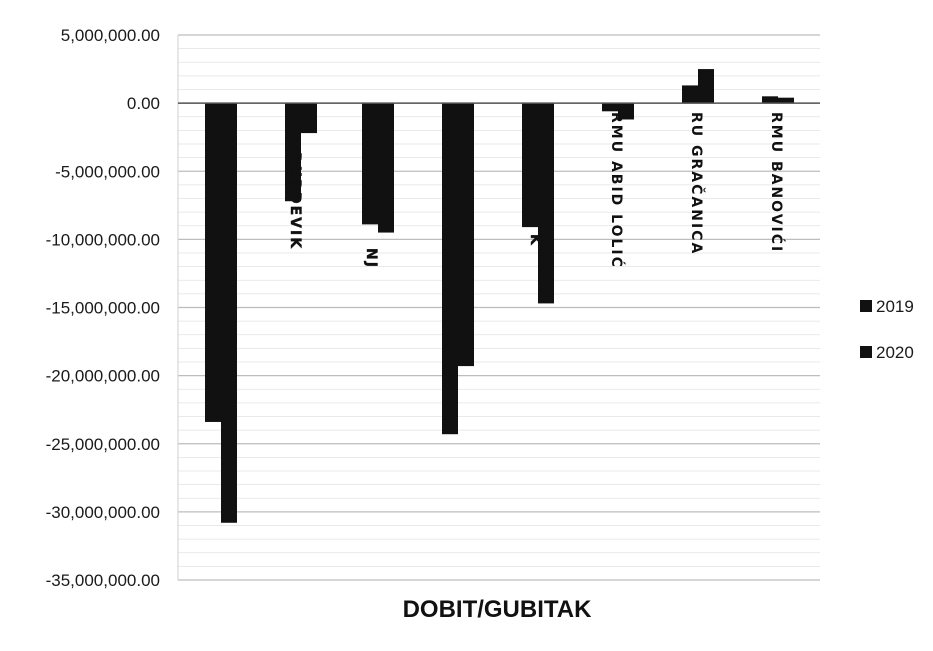 This screenshot has width=933, height=651. I want to click on category-label: RMU ABID LOLIĆ, so click(617, 190).